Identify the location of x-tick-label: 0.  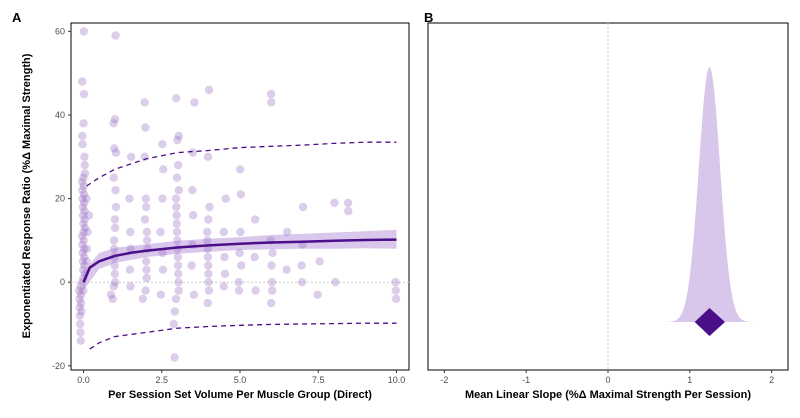
(607, 380).